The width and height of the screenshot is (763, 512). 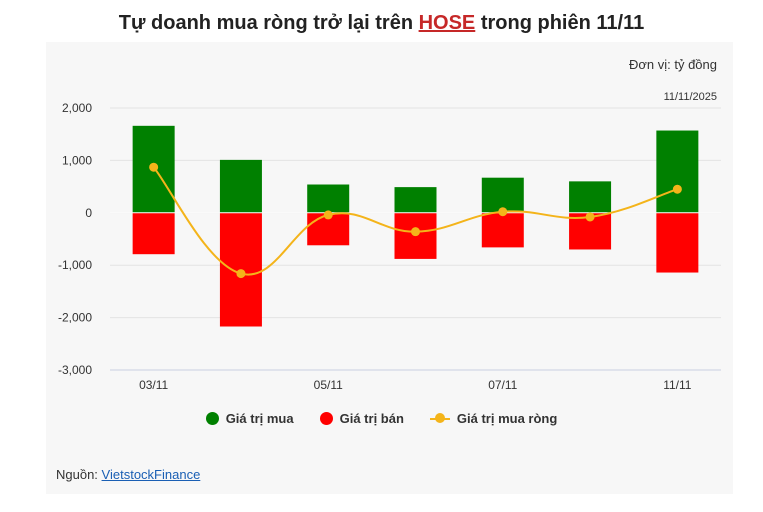 What do you see at coordinates (75, 318) in the screenshot?
I see `y-tick-label: -2,000` at bounding box center [75, 318].